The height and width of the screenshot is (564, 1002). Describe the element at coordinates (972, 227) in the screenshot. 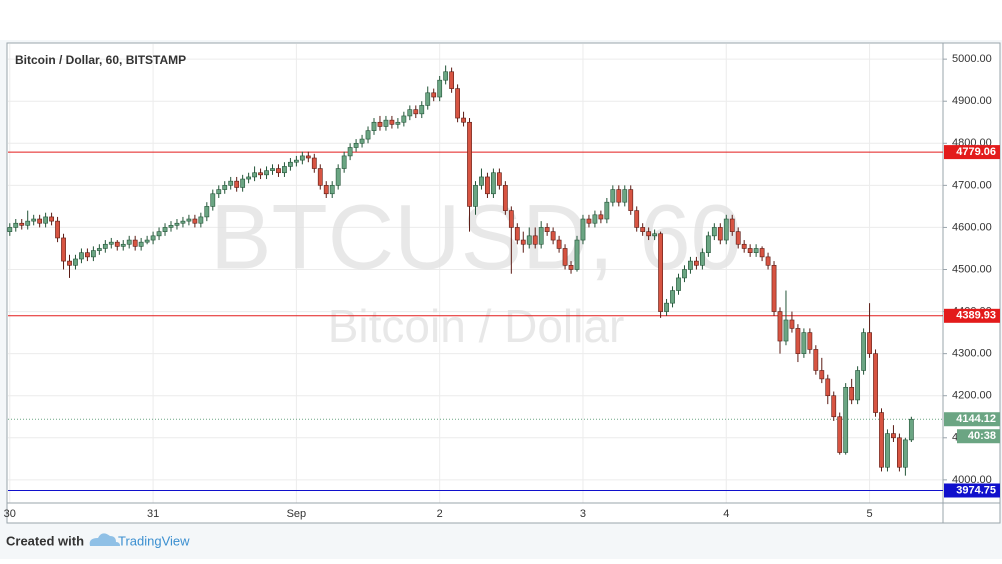

I see `y-tick-label: 4600.00` at that location.